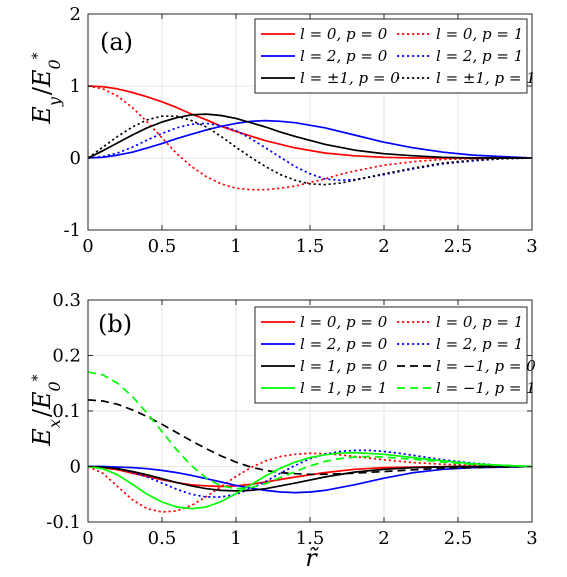 Image resolution: width=567 pixels, height=577 pixels. Describe the element at coordinates (486, 366) in the screenshot. I see `panel-b-legend-label-6: l = −1, p = 0` at that location.